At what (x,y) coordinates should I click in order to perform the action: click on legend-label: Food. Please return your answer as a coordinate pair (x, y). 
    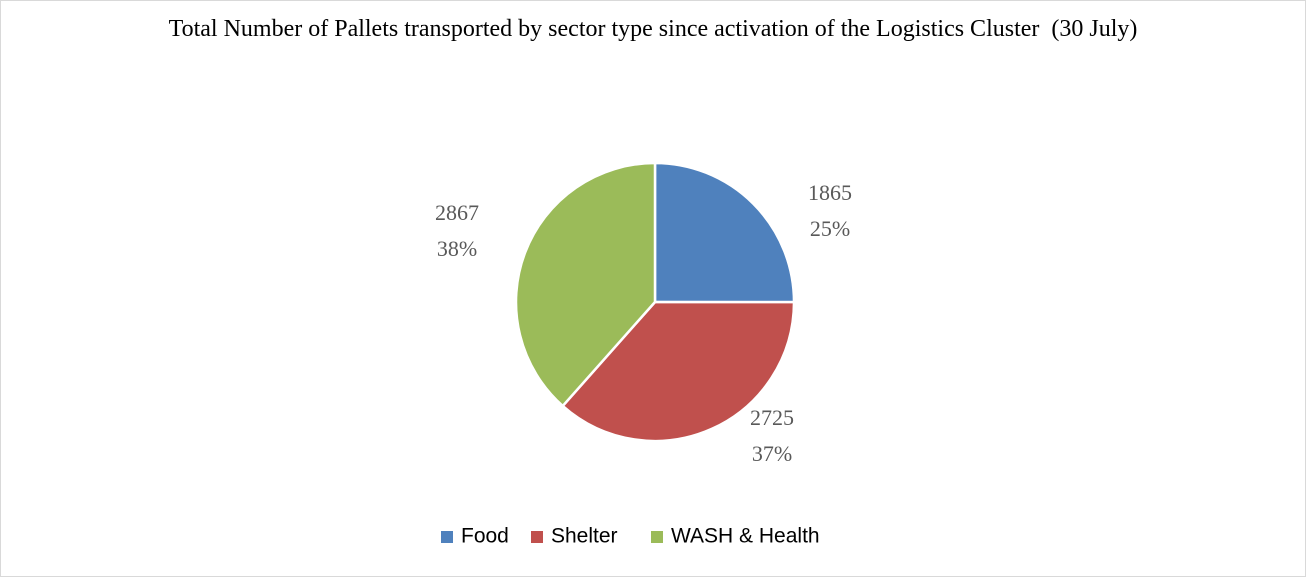
    Looking at the image, I should click on (485, 536).